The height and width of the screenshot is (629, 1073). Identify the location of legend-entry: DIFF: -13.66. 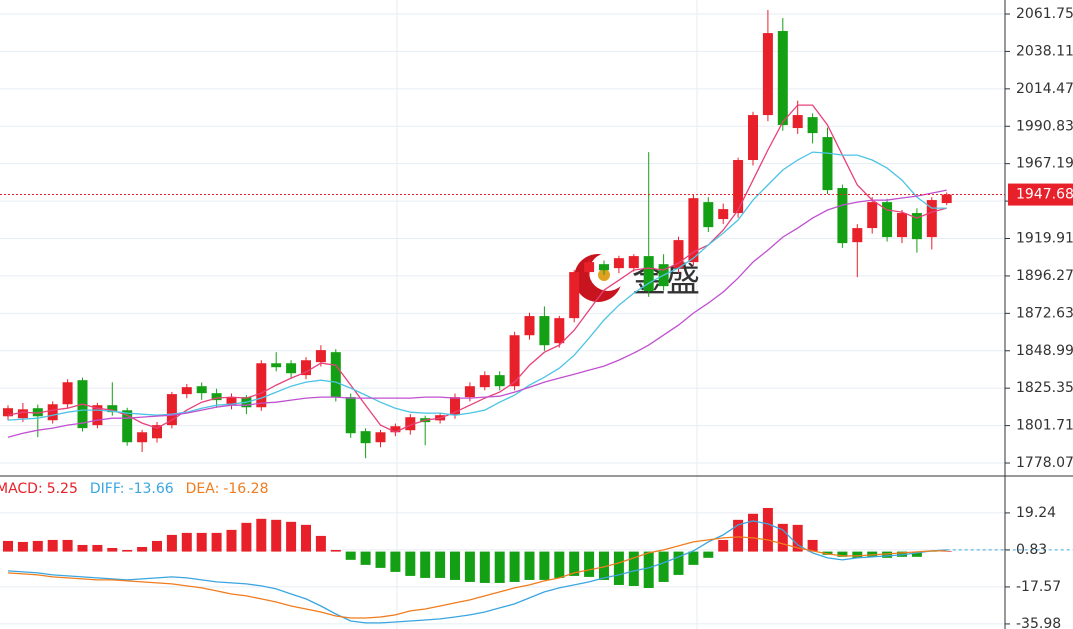
(132, 489).